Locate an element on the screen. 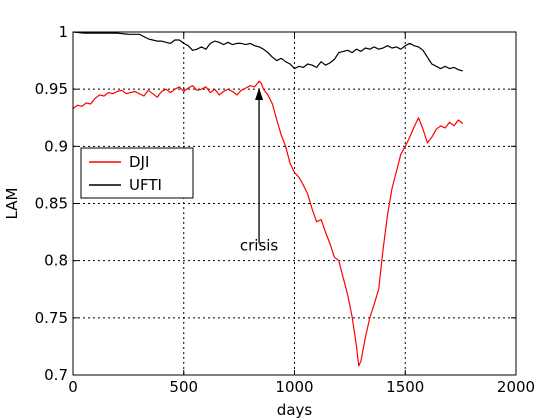 The width and height of the screenshot is (560, 420). y-axis-label: LAM is located at coordinates (12, 204).